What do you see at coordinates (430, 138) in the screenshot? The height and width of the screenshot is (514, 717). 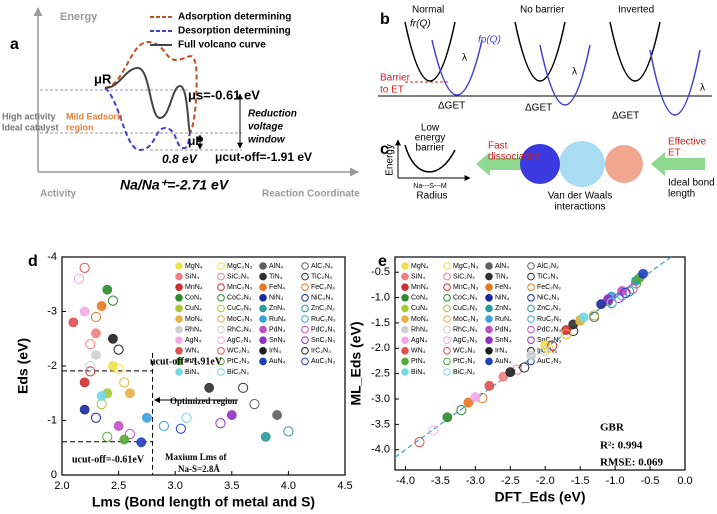 I see `label: energy` at bounding box center [430, 138].